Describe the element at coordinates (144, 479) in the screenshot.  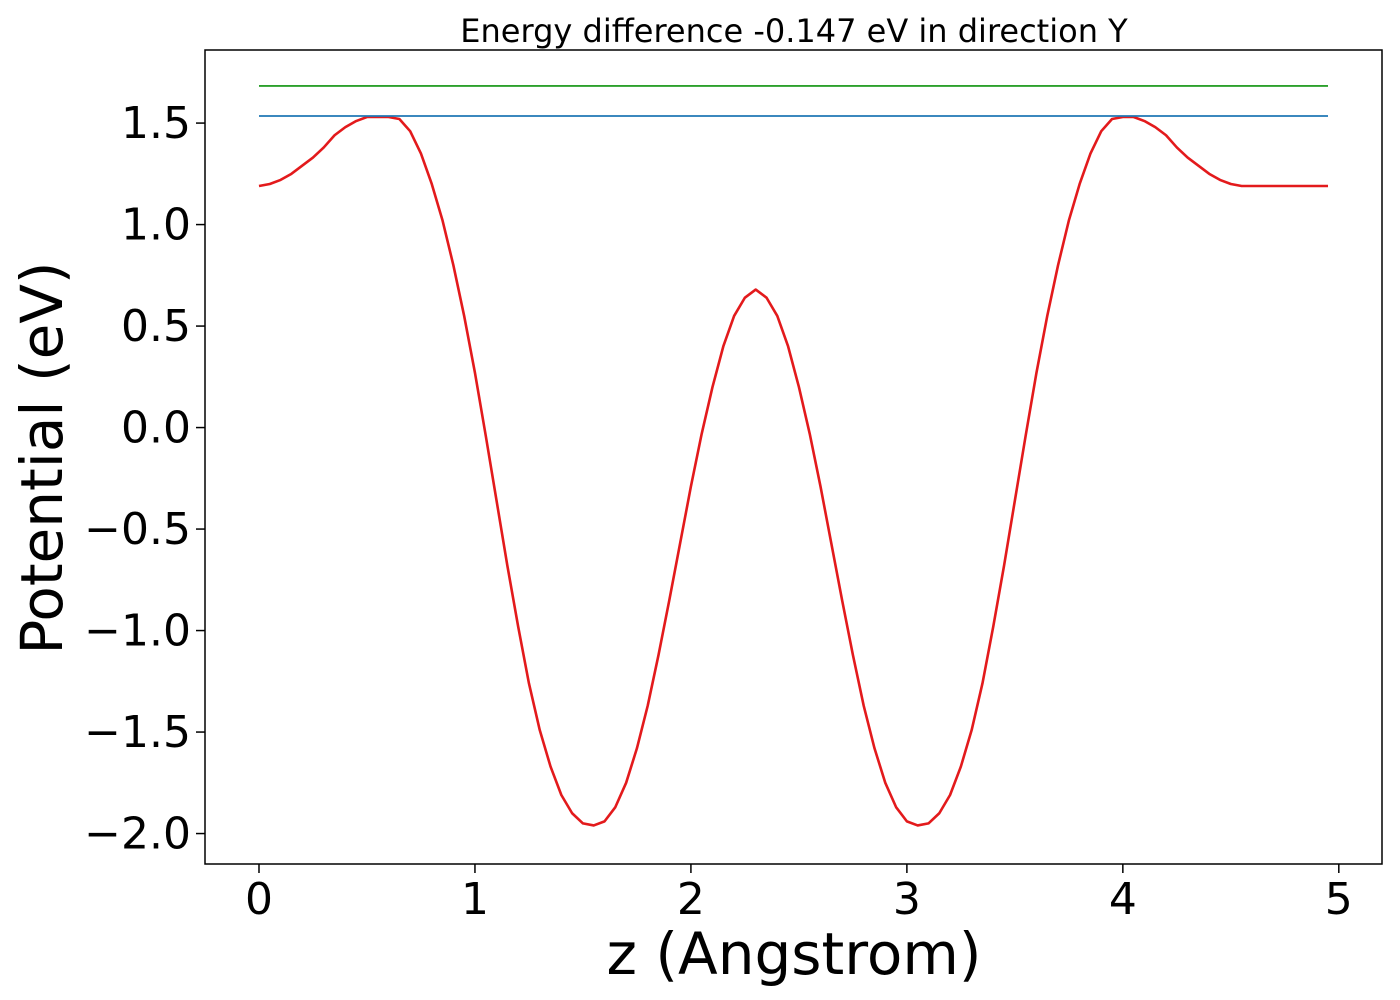
I see `y-axis: 1.5 1.0 0.5 0.0 −0.5 −1.0 −1.5 −2.0` at that location.